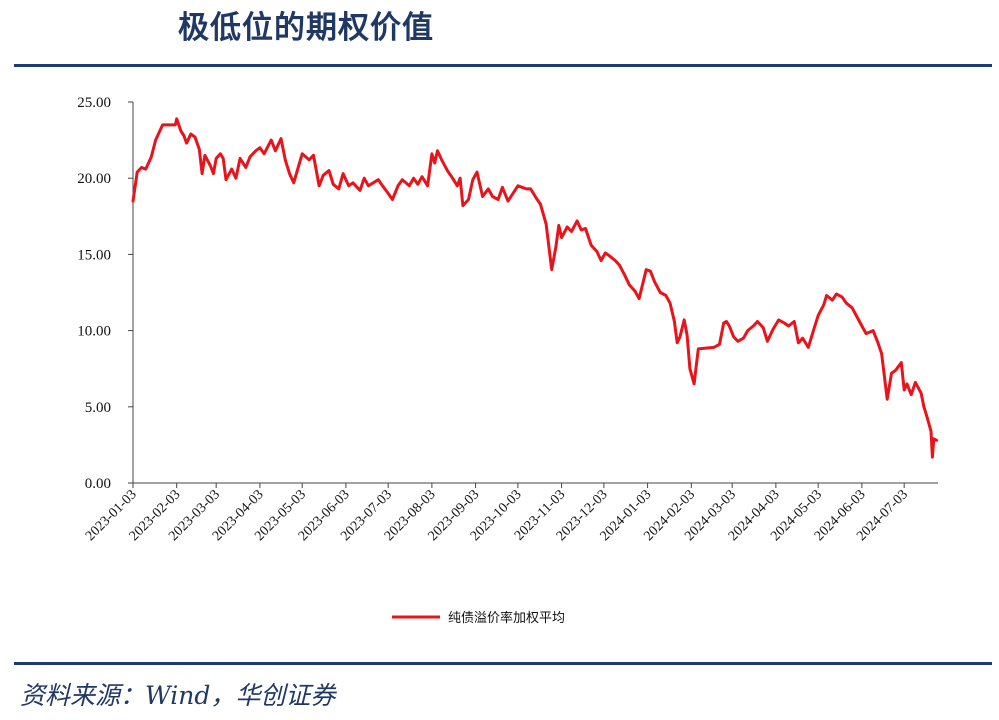  Describe the element at coordinates (306, 28) in the screenshot. I see `page-title: 极低位的期权价值` at that location.